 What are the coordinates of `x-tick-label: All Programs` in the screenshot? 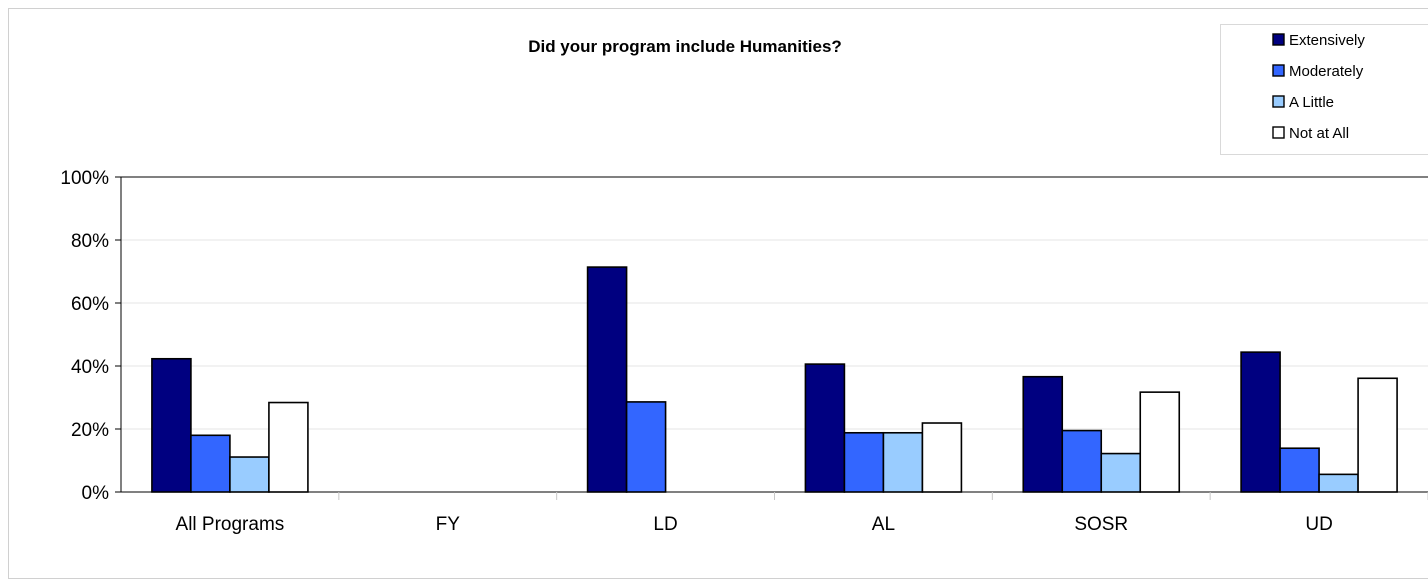 It's located at (230, 524).